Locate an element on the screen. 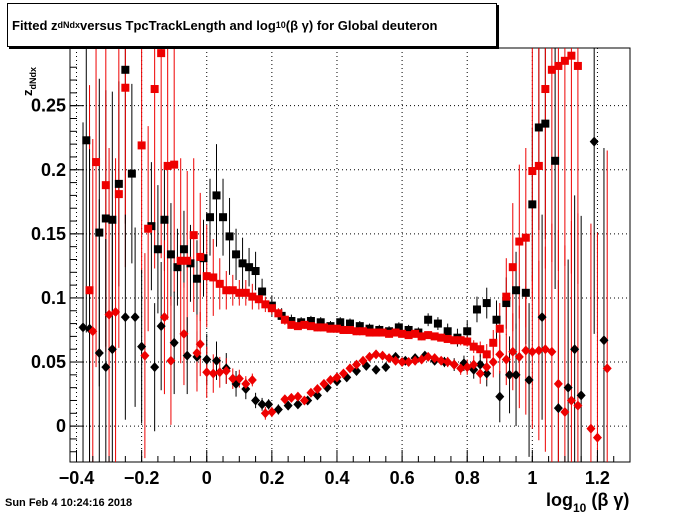 The height and width of the screenshot is (514, 700). timestamp: Sun Feb 4 10:24:16 2018 is located at coordinates (69, 503).